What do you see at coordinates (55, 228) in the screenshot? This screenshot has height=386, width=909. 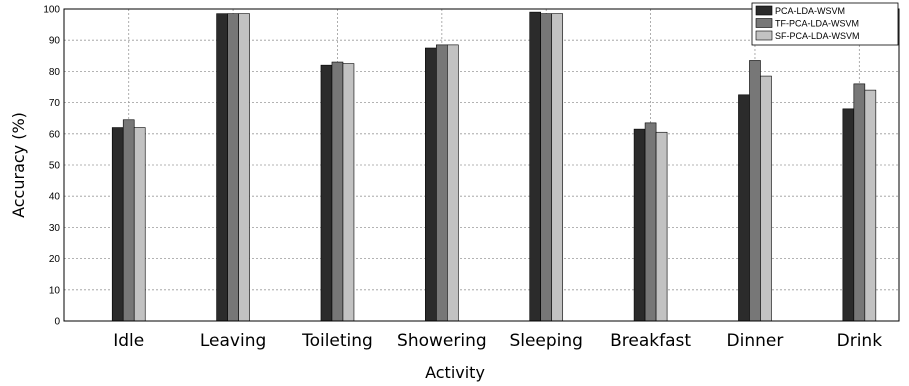 I see `y-tick-label: 30` at bounding box center [55, 228].